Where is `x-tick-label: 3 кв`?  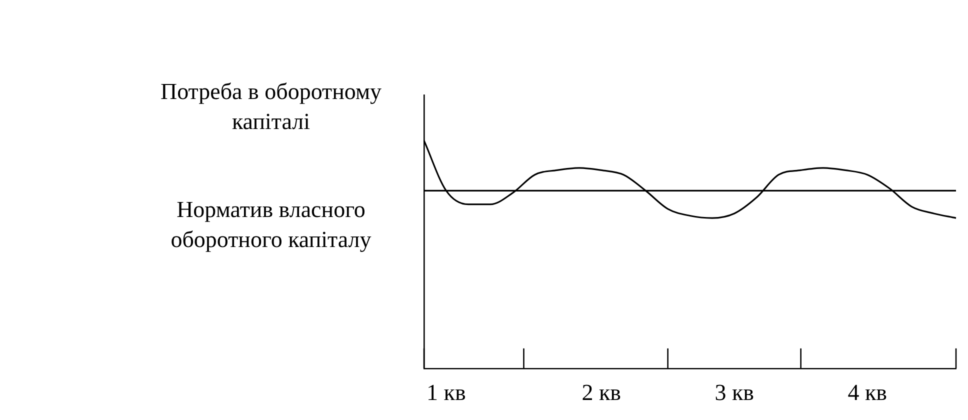 x-tick-label: 3 кв is located at coordinates (734, 393).